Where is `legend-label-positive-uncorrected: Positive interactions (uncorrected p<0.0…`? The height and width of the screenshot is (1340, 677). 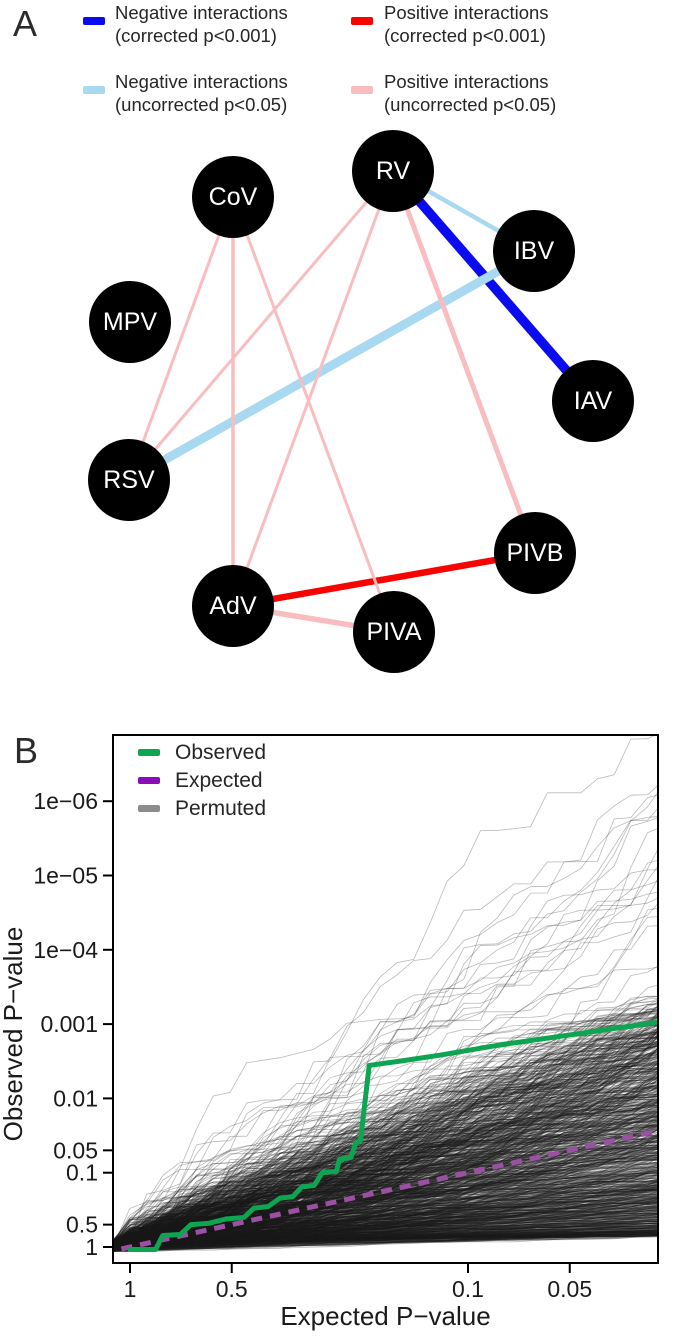
legend-label-positive-uncorrected: Positive interactions (uncorrected p<0.0… is located at coordinates (470, 93).